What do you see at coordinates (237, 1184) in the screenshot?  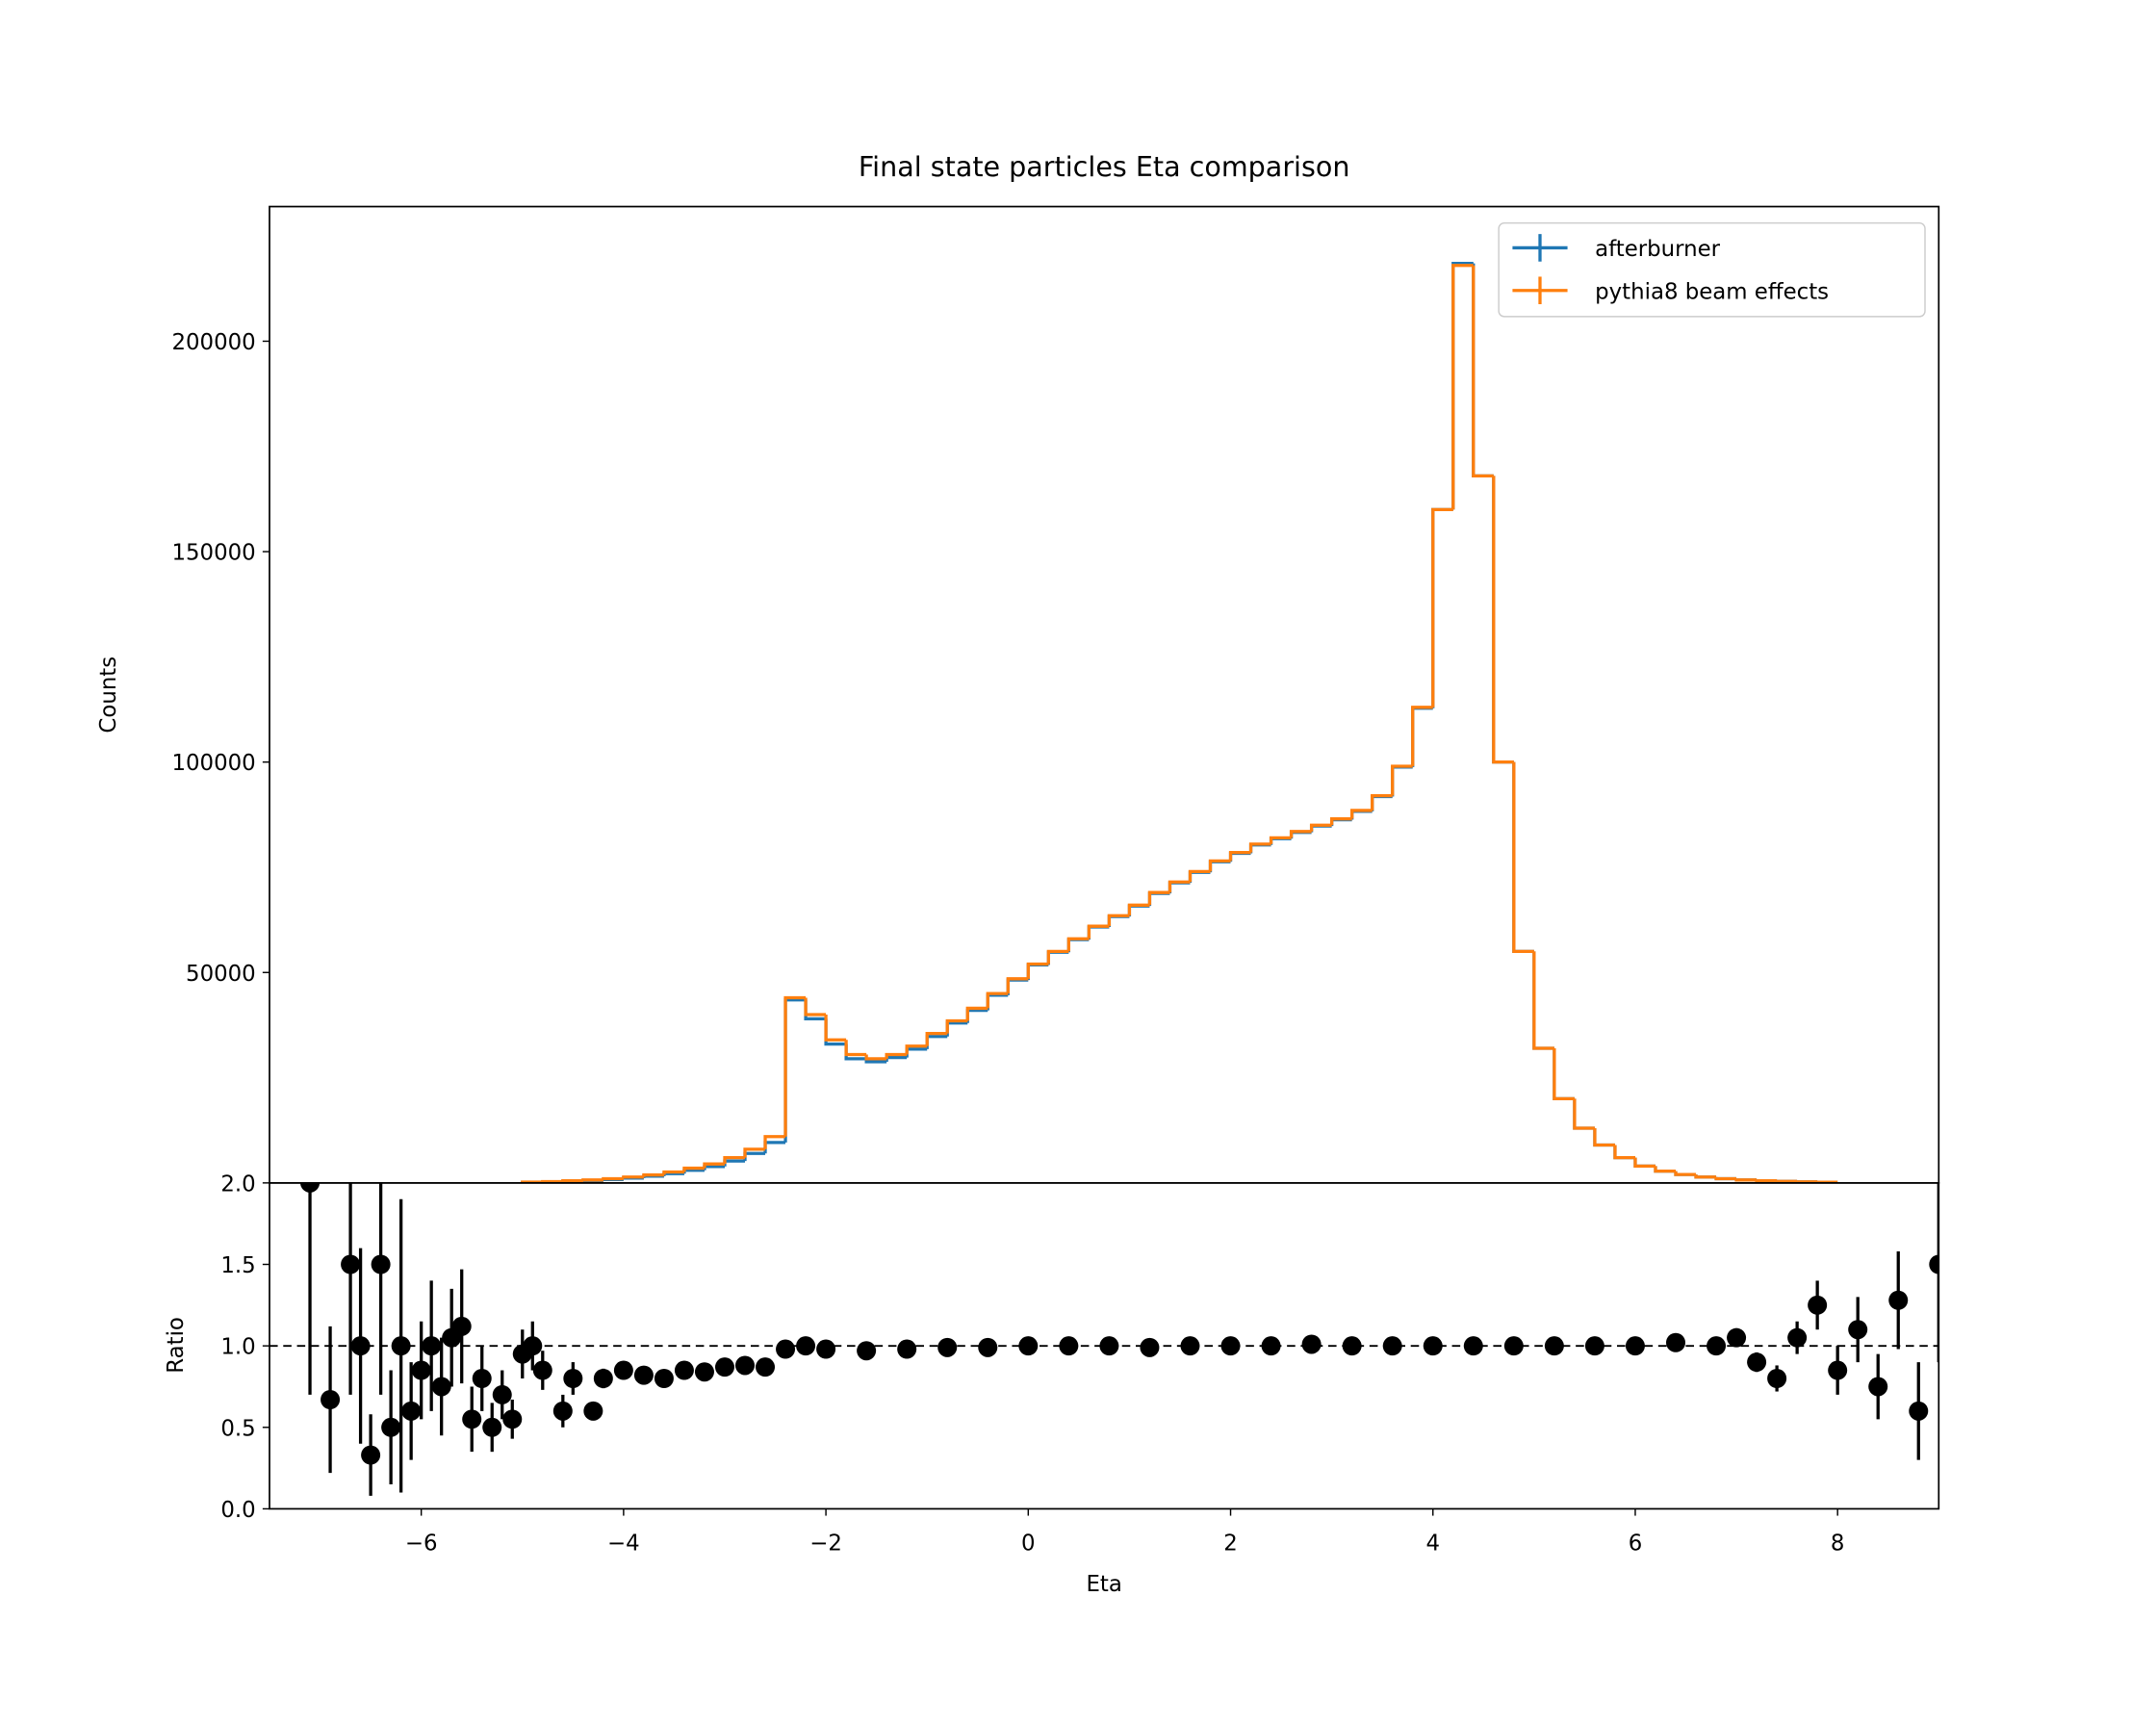 I see `y-tick-label: 2.0` at bounding box center [237, 1184].